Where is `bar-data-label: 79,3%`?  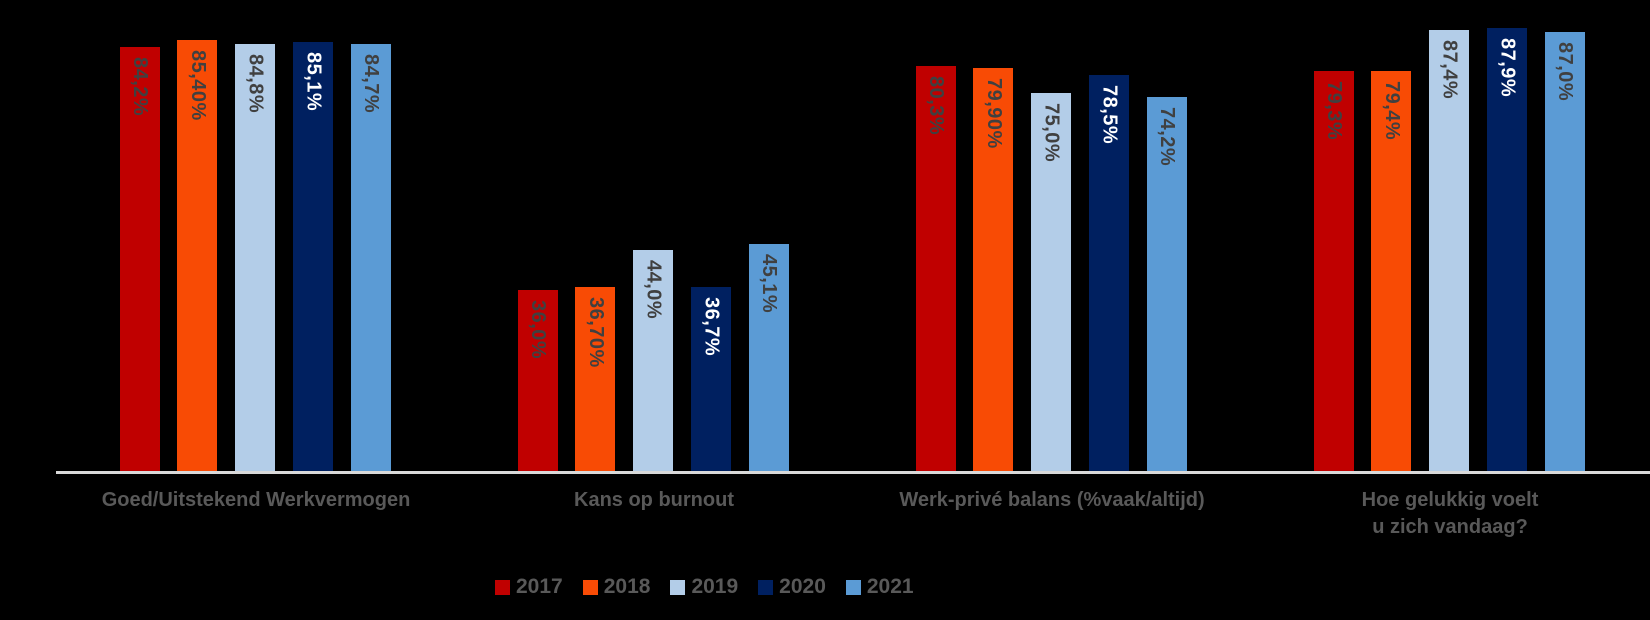
bar-data-label: 79,3% is located at coordinates (1334, 111).